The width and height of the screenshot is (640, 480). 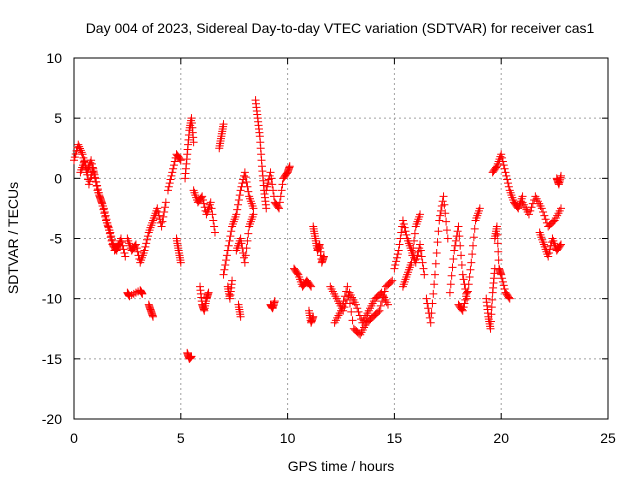 I want to click on y-tick-label: -5, so click(x=56, y=239).